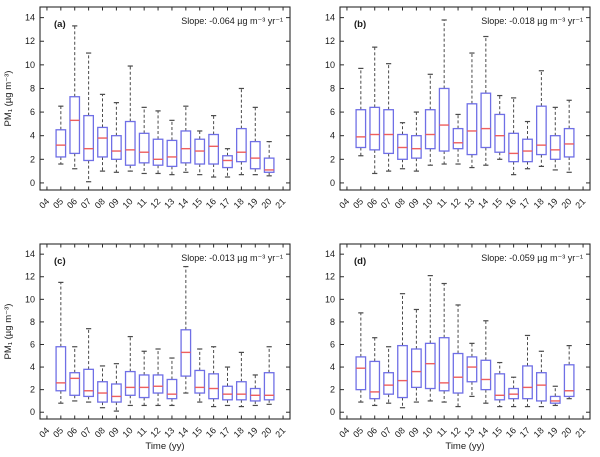 The image size is (600, 457). What do you see at coordinates (8, 99) in the screenshot?
I see `y-axis-label: PM₁ (µg m⁻³)` at bounding box center [8, 99].